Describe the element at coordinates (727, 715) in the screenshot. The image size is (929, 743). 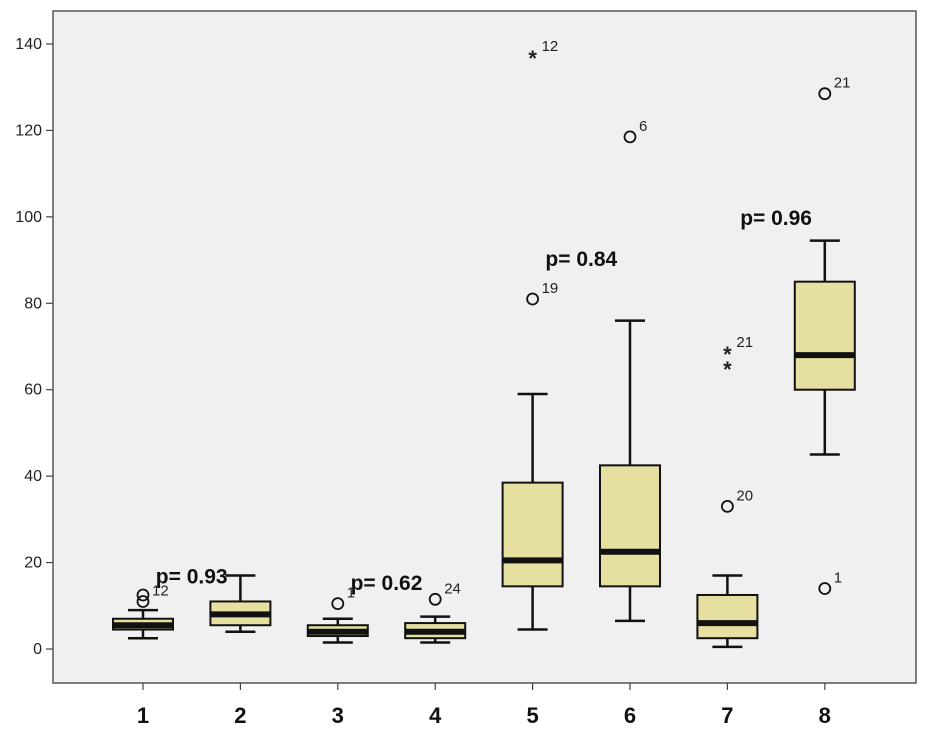
I see `category-label: 7` at that location.